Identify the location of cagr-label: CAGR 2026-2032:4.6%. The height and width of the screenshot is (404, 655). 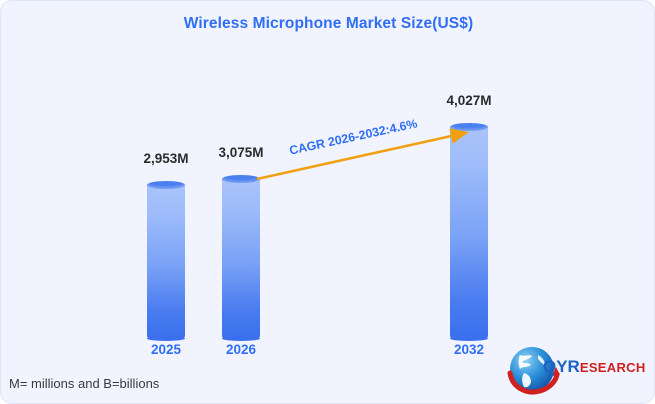
(353, 137).